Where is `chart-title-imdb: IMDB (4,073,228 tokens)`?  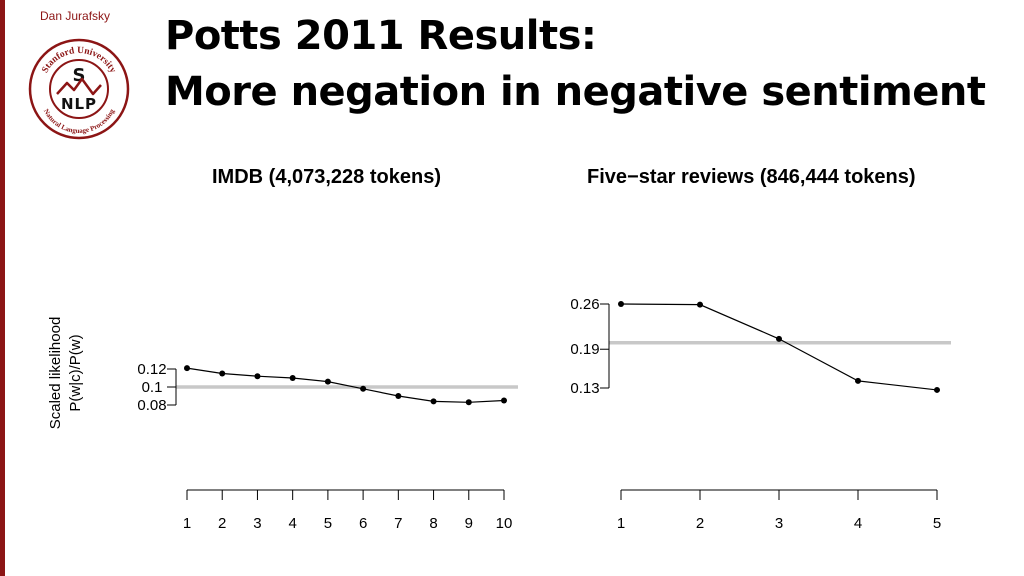
chart-title-imdb: IMDB (4,073,228 tokens) is located at coordinates (326, 177).